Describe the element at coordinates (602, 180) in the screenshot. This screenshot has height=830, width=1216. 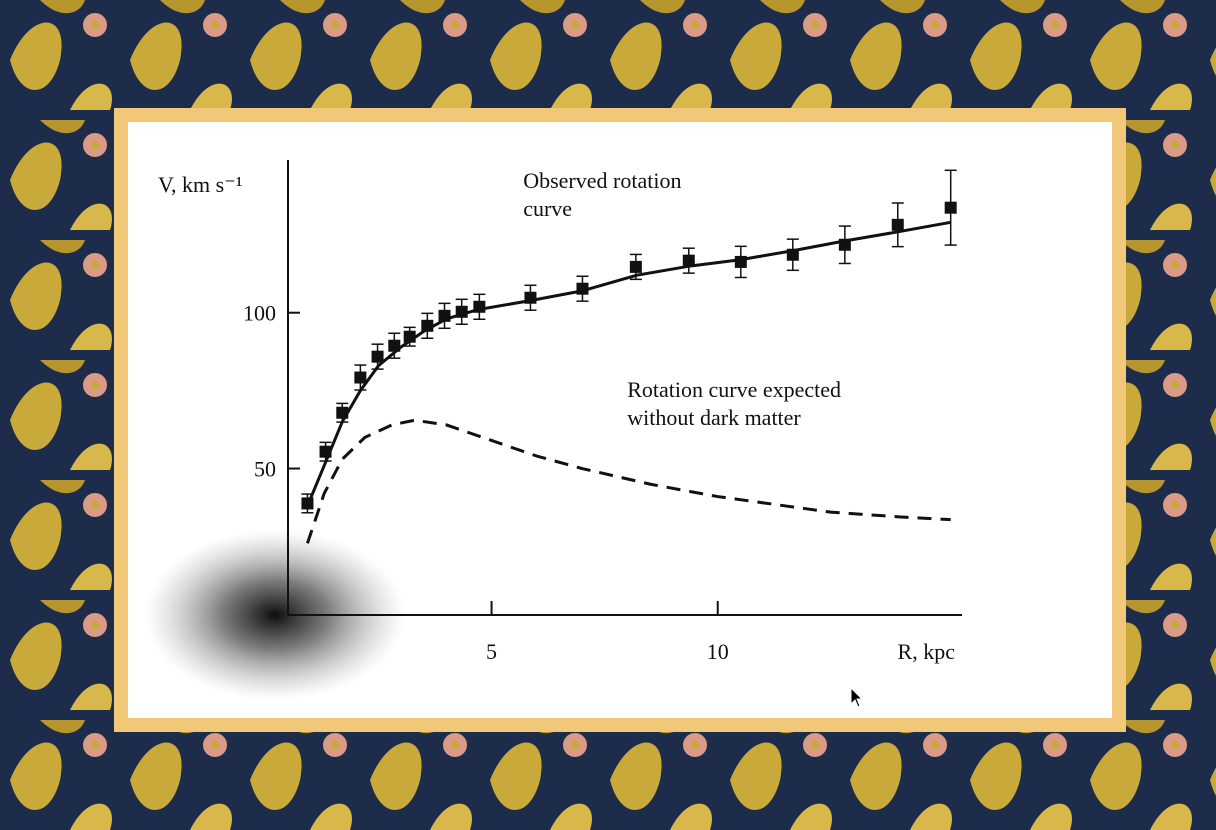
I see `annotation: Observed rotation` at that location.